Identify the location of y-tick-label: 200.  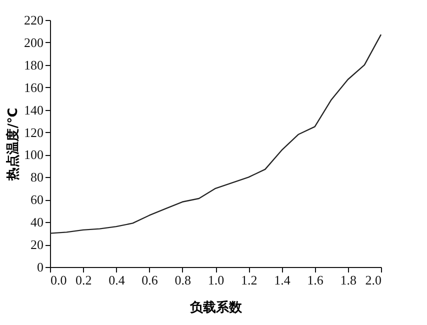
(34, 42).